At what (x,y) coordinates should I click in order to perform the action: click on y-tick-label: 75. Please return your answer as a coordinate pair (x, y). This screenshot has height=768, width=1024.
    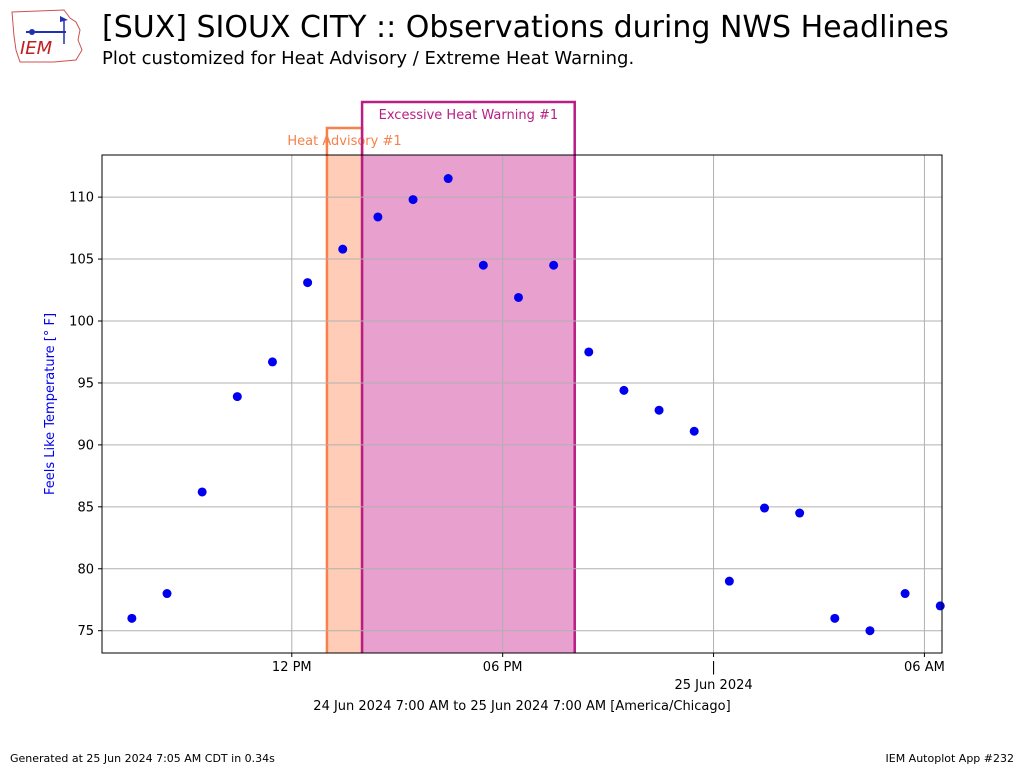
    Looking at the image, I should click on (85, 631).